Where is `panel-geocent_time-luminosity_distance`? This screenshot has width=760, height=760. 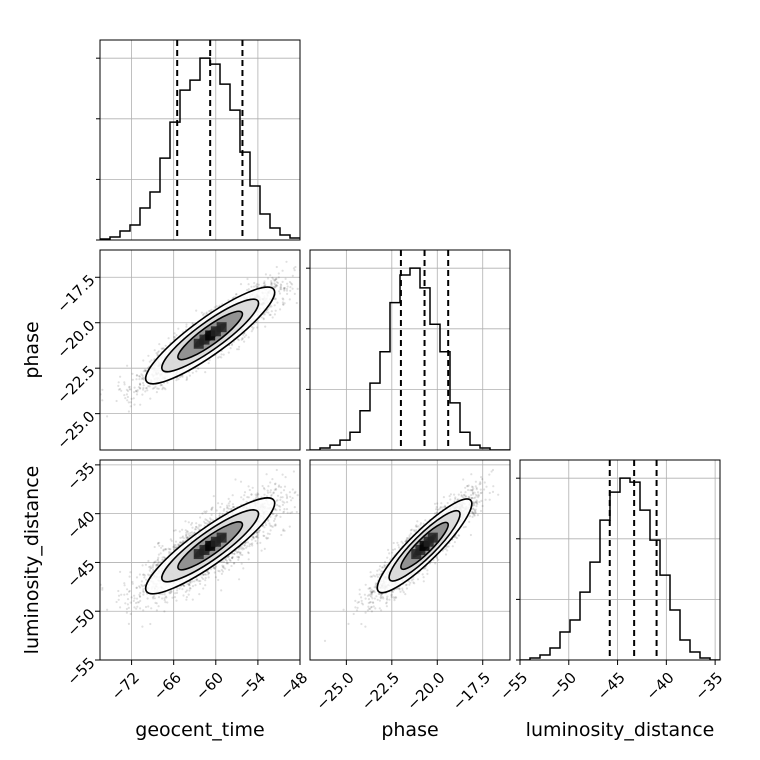 panel-geocent_time-luminosity_distance is located at coordinates (200, 560).